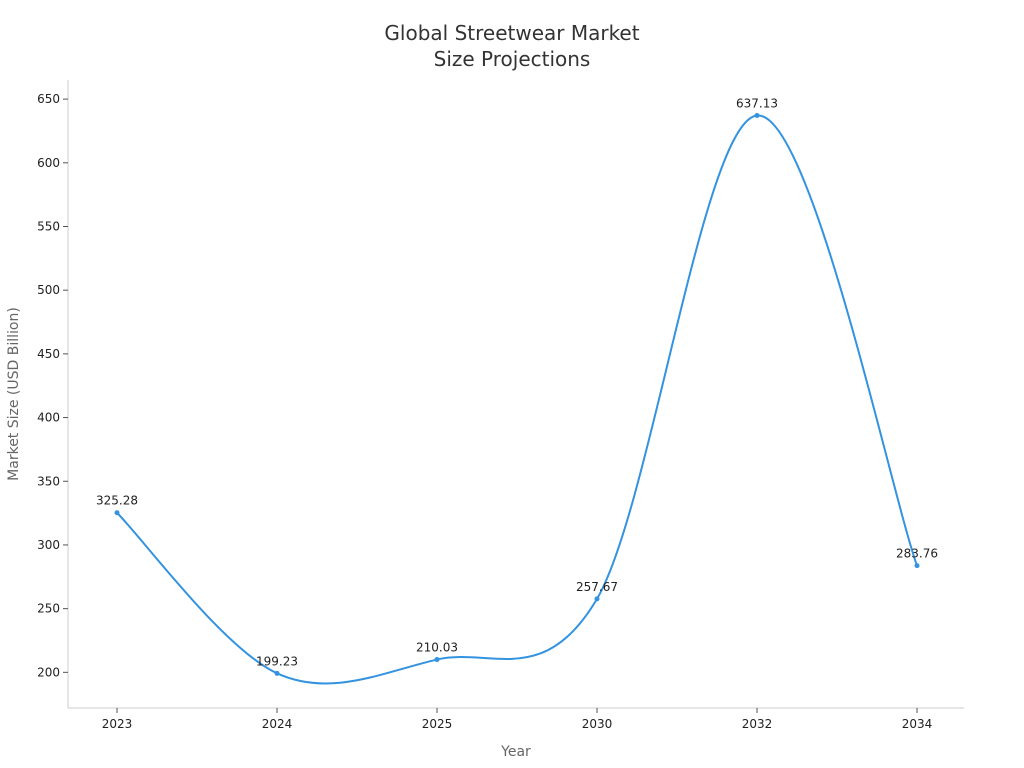 The height and width of the screenshot is (768, 1024). What do you see at coordinates (517, 719) in the screenshot?
I see `x-axis-ticks: 2023 2024 2025 2030 2032 2034` at bounding box center [517, 719].